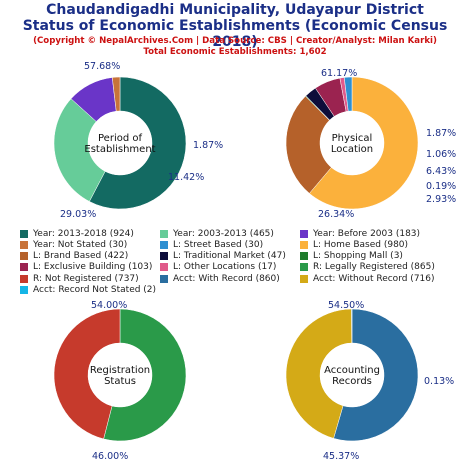  I want to click on total-establishments: Total Economic Establishments: 1,602, so click(235, 52).